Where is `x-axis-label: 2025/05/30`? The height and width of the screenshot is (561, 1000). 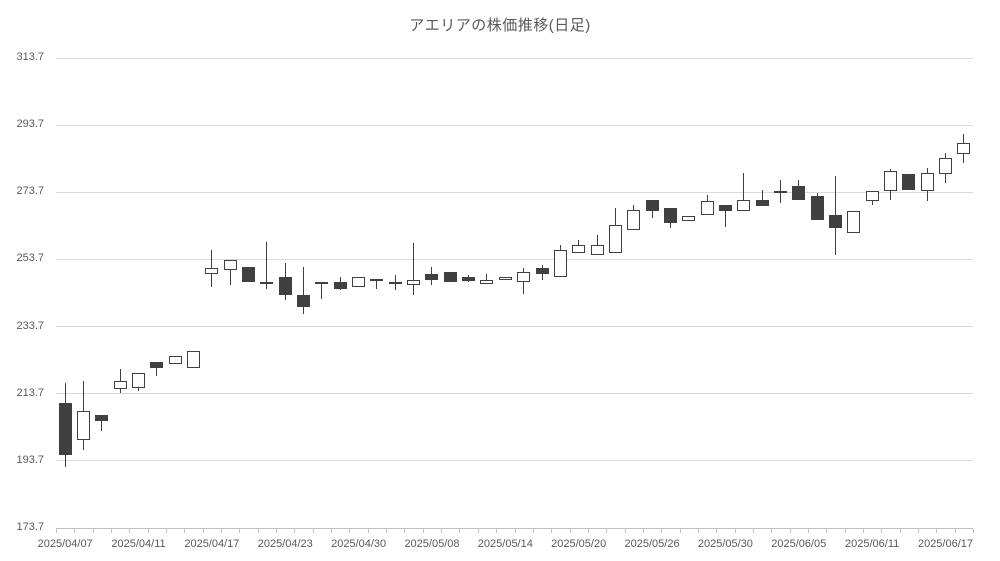
x-axis-label: 2025/05/30 is located at coordinates (725, 544).